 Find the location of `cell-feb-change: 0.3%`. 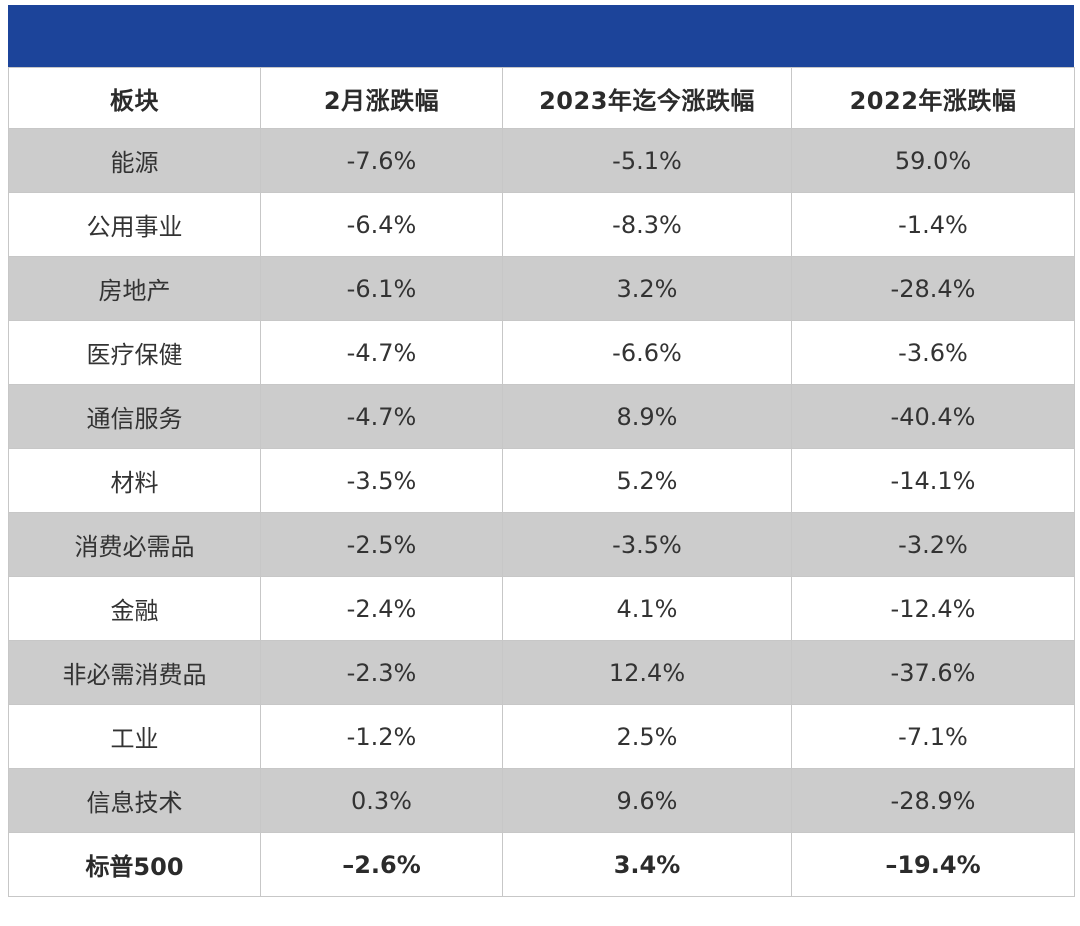

cell-feb-change: 0.3% is located at coordinates (381, 800).